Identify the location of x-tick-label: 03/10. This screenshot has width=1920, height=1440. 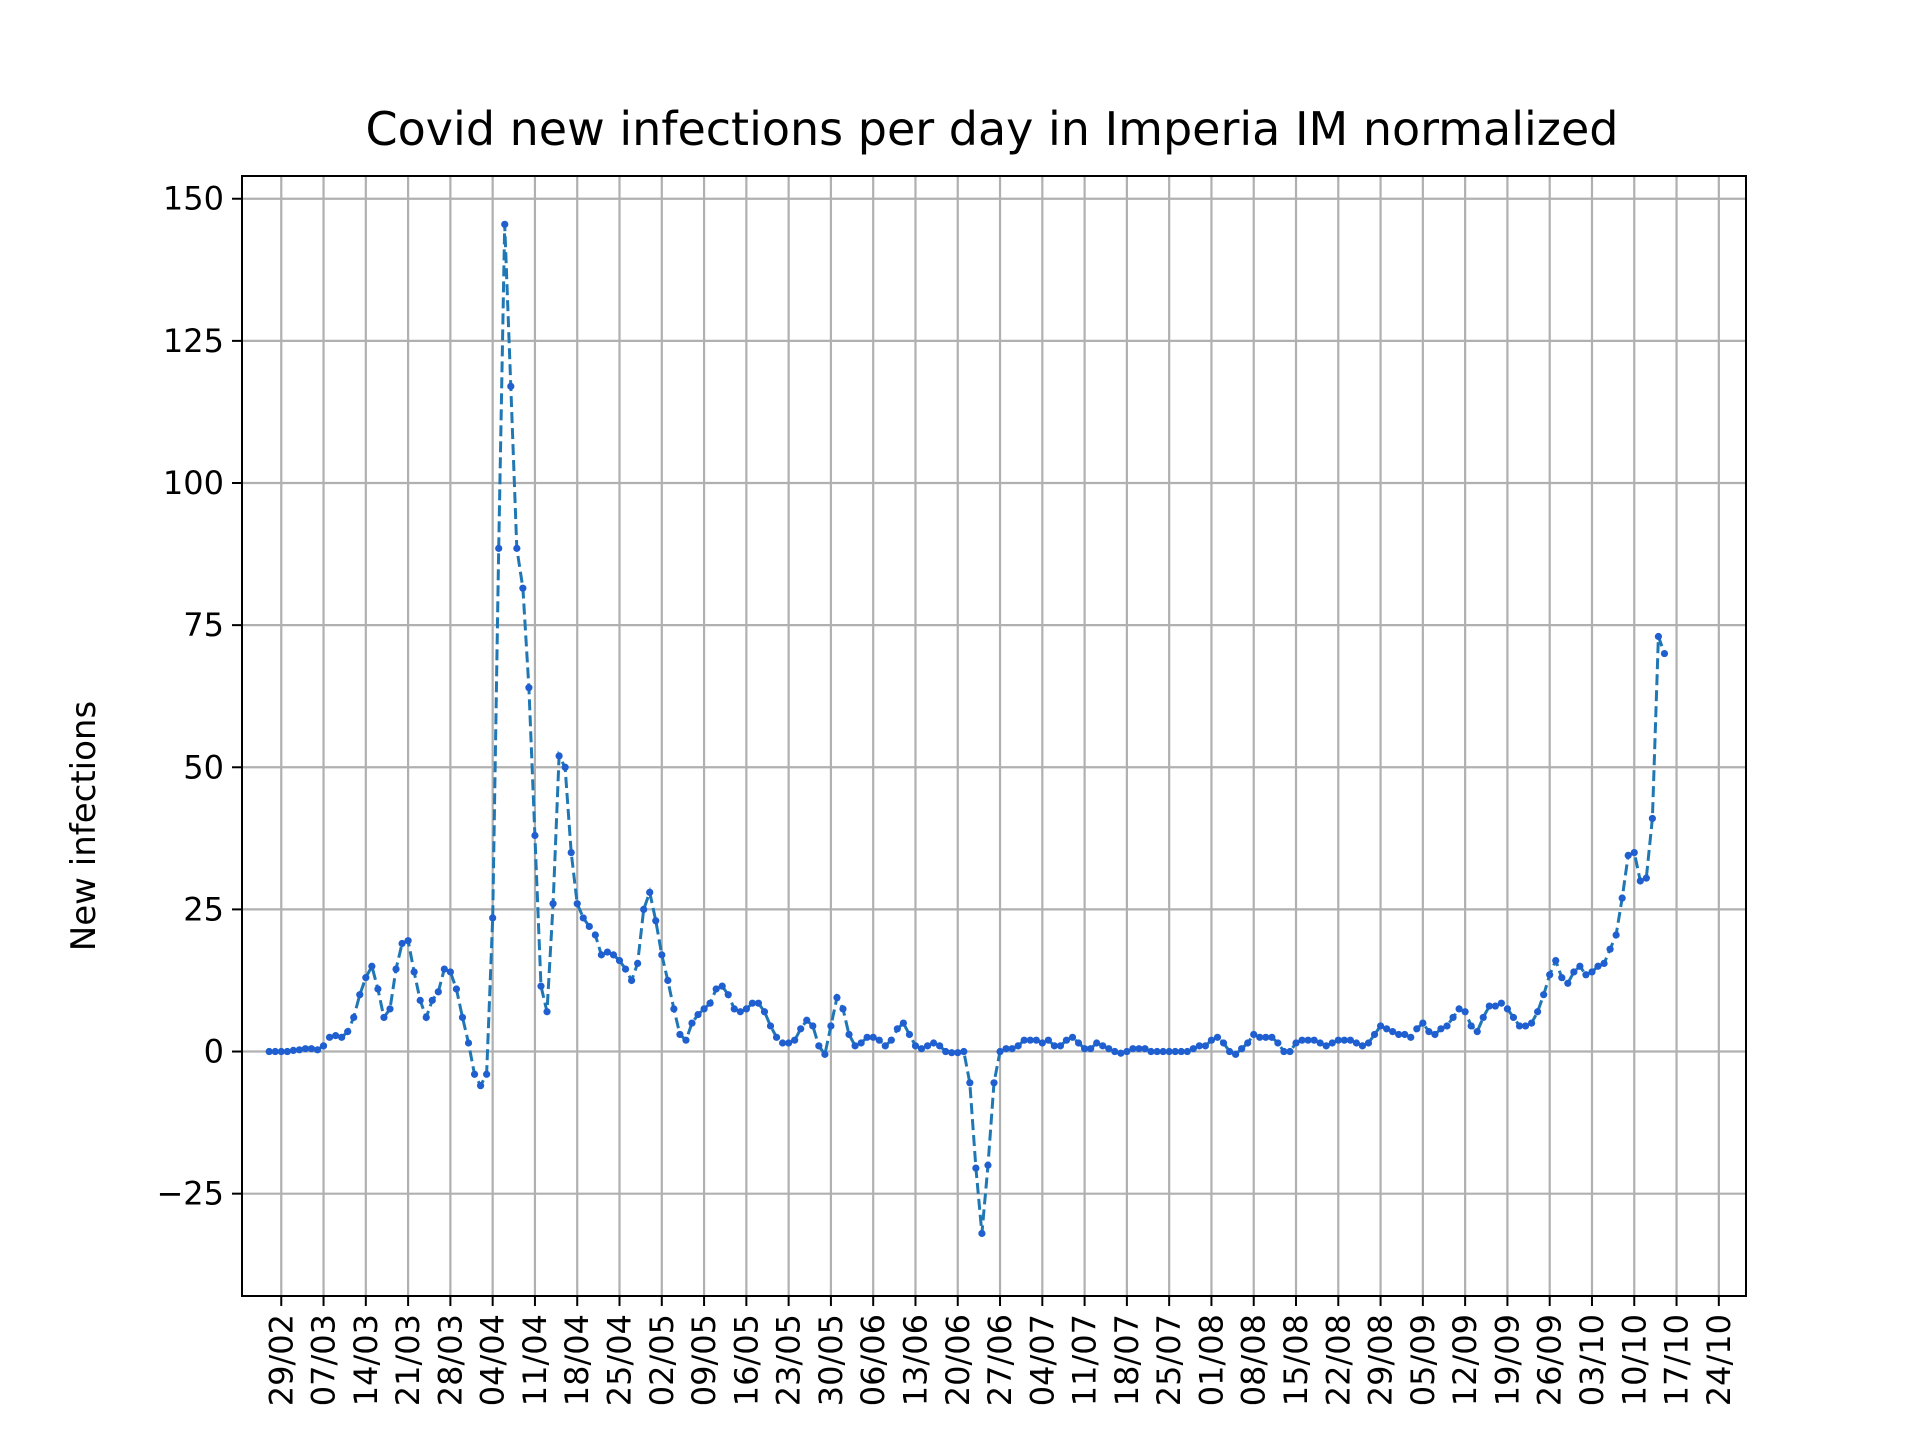
(1592, 1360).